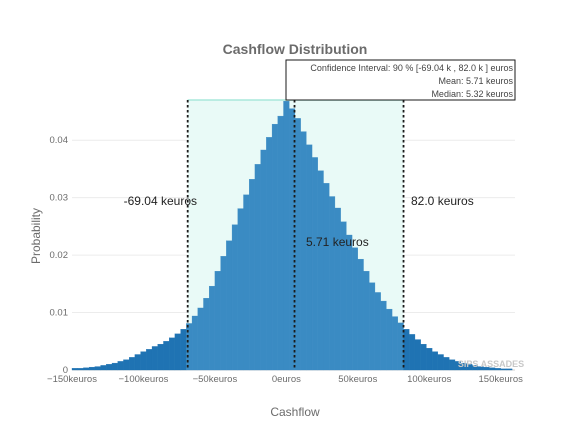 This screenshot has height=440, width=582. Describe the element at coordinates (36, 236) in the screenshot. I see `y-axis-title: Probability` at that location.